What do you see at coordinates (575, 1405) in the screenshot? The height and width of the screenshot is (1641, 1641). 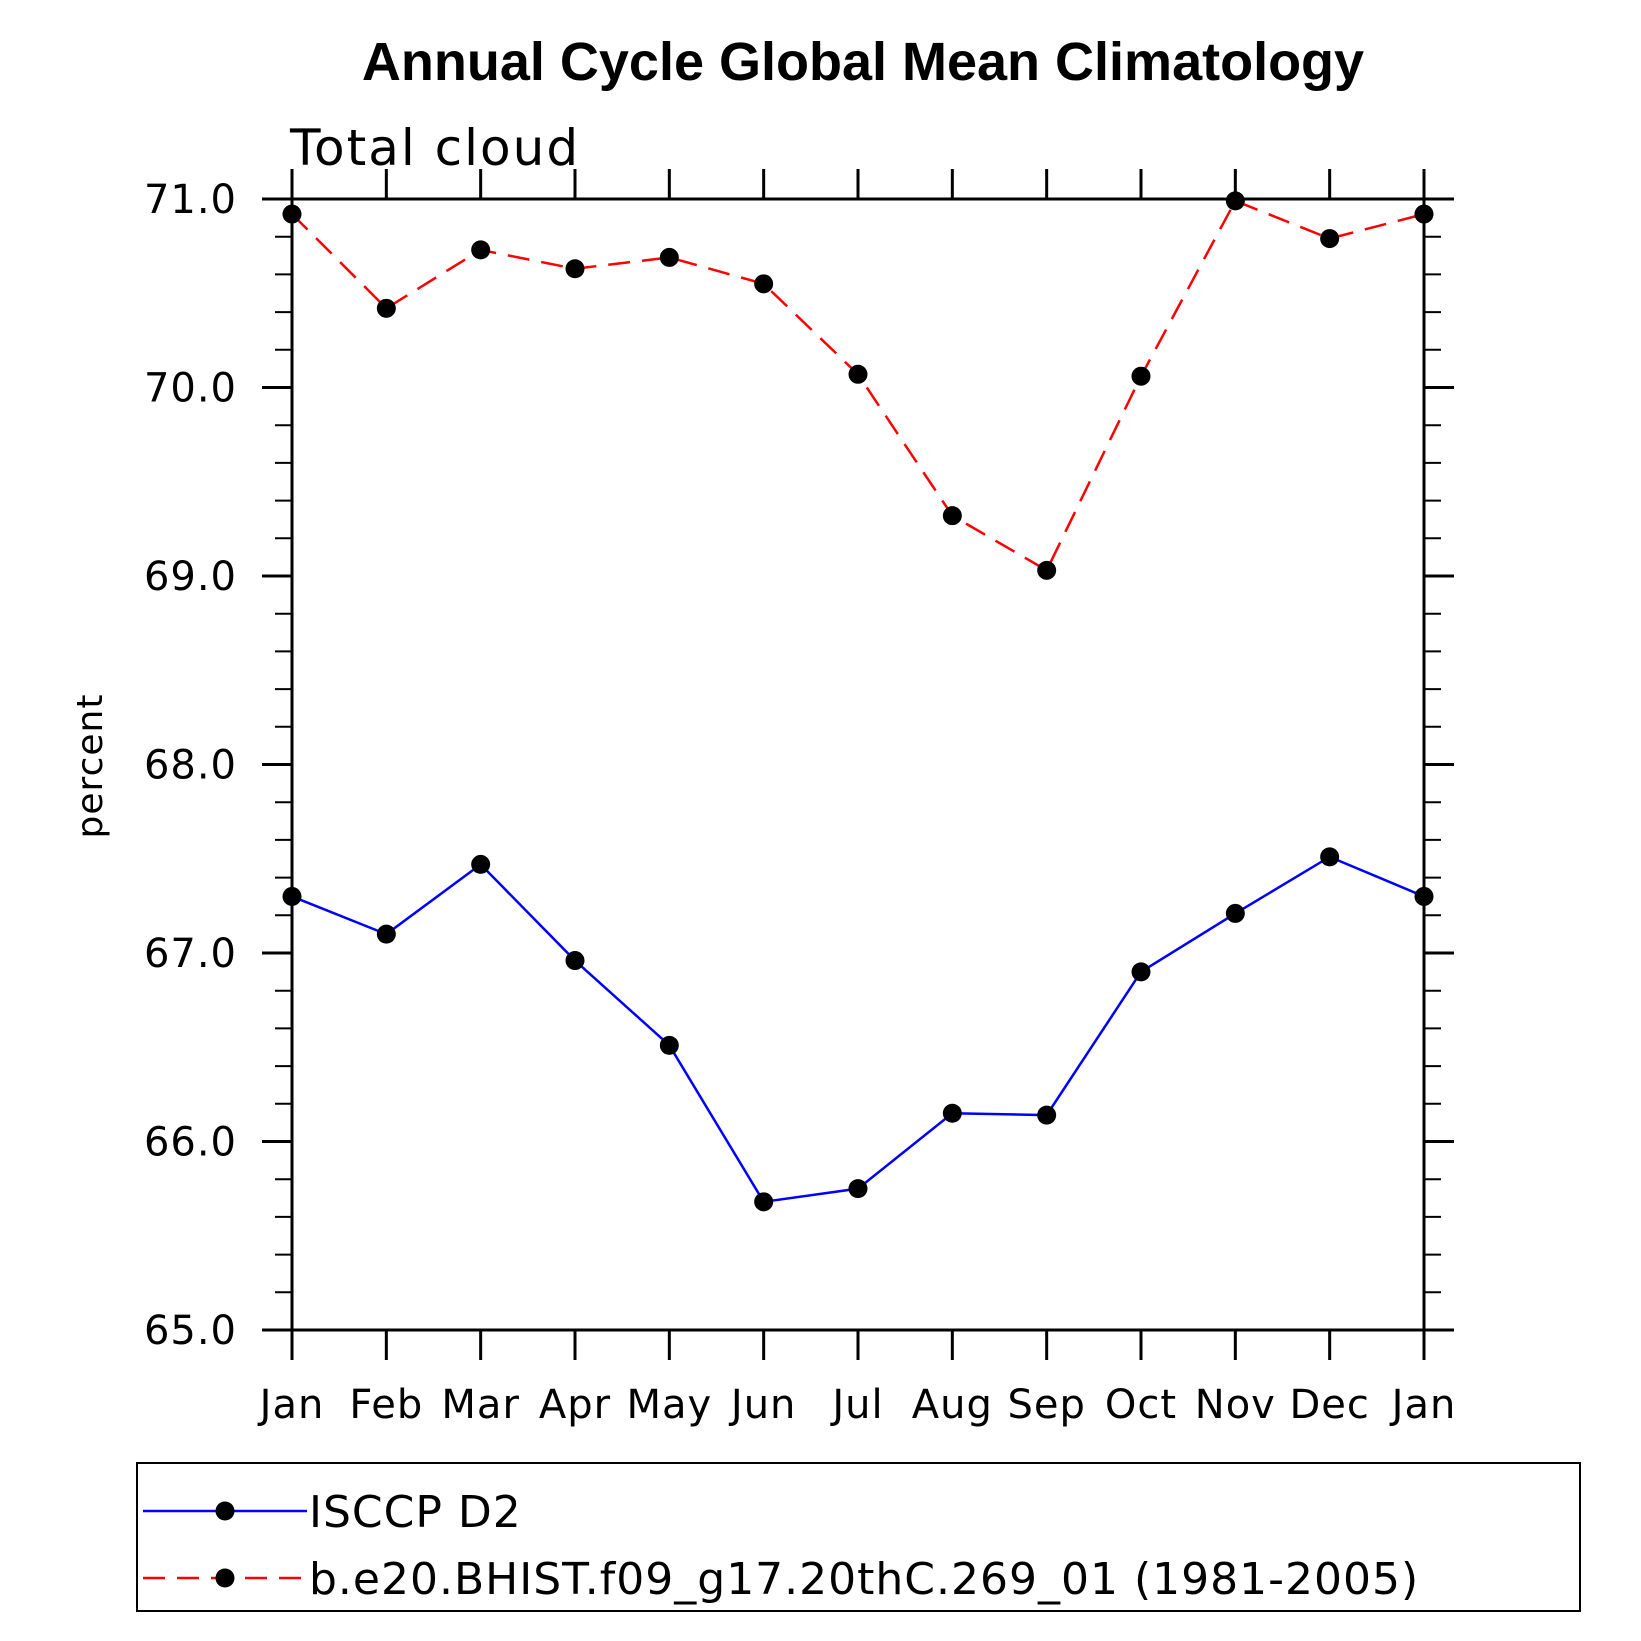 I see `x-tick-label: Apr` at bounding box center [575, 1405].